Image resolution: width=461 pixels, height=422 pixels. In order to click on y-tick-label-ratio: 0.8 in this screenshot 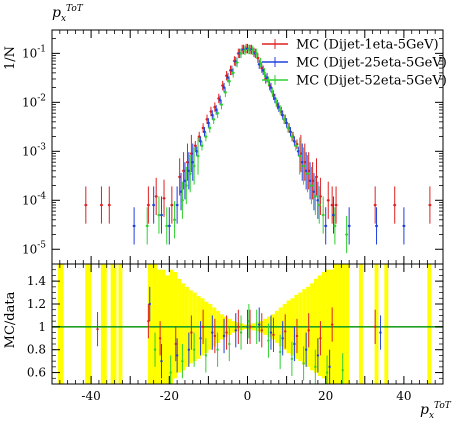, I will do `click(36, 350)`.